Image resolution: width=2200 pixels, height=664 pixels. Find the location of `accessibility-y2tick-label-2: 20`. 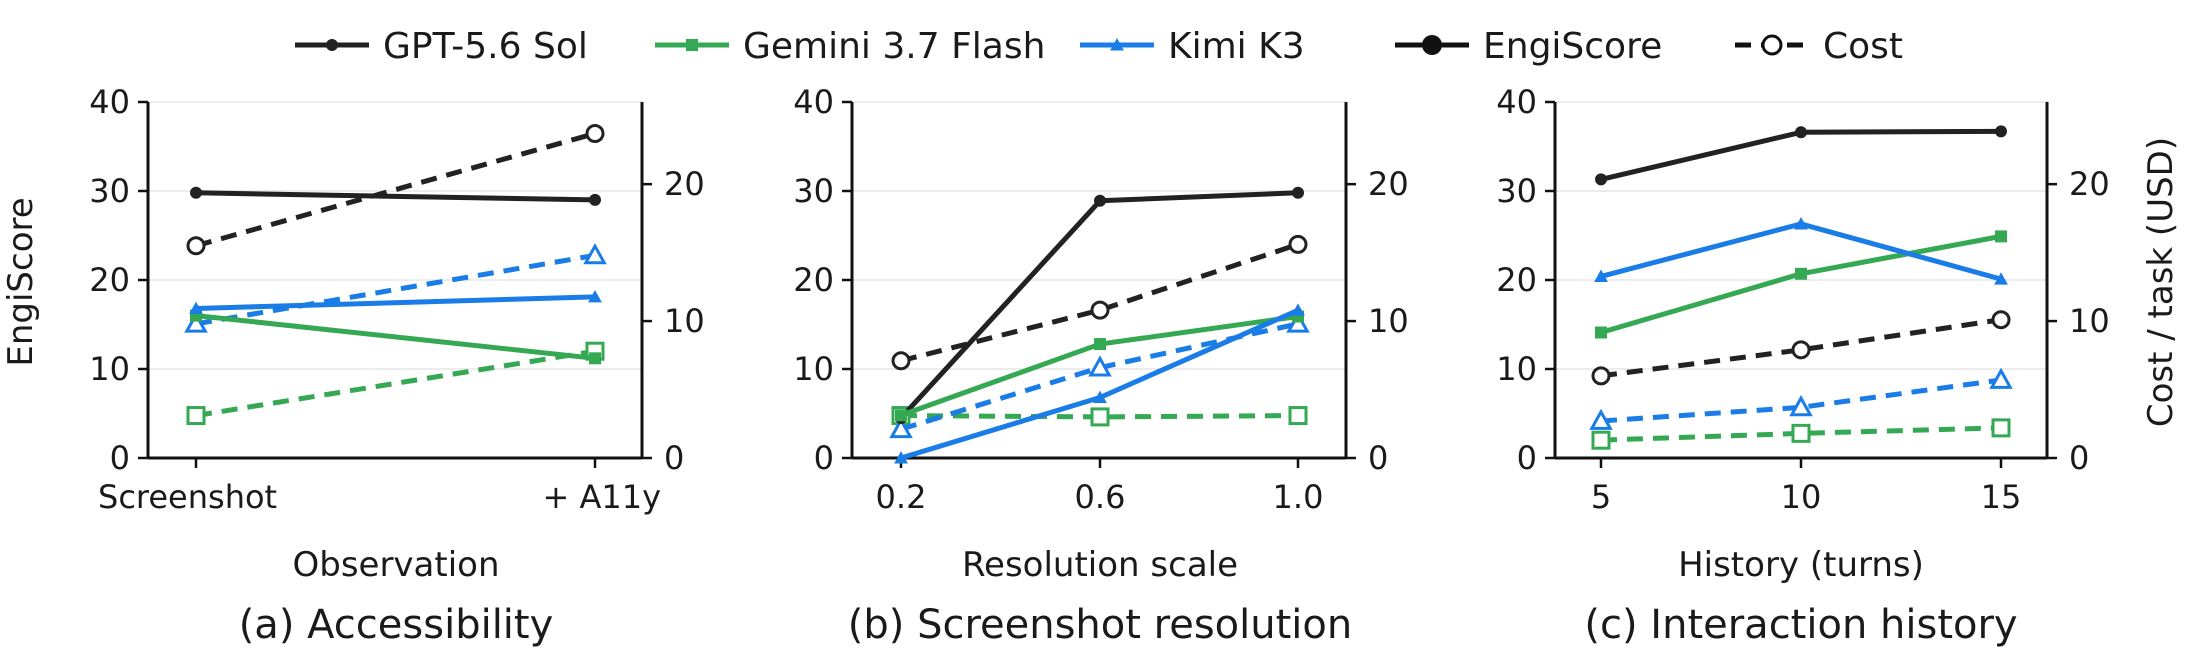

accessibility-y2tick-label-2: 20 is located at coordinates (684, 184).